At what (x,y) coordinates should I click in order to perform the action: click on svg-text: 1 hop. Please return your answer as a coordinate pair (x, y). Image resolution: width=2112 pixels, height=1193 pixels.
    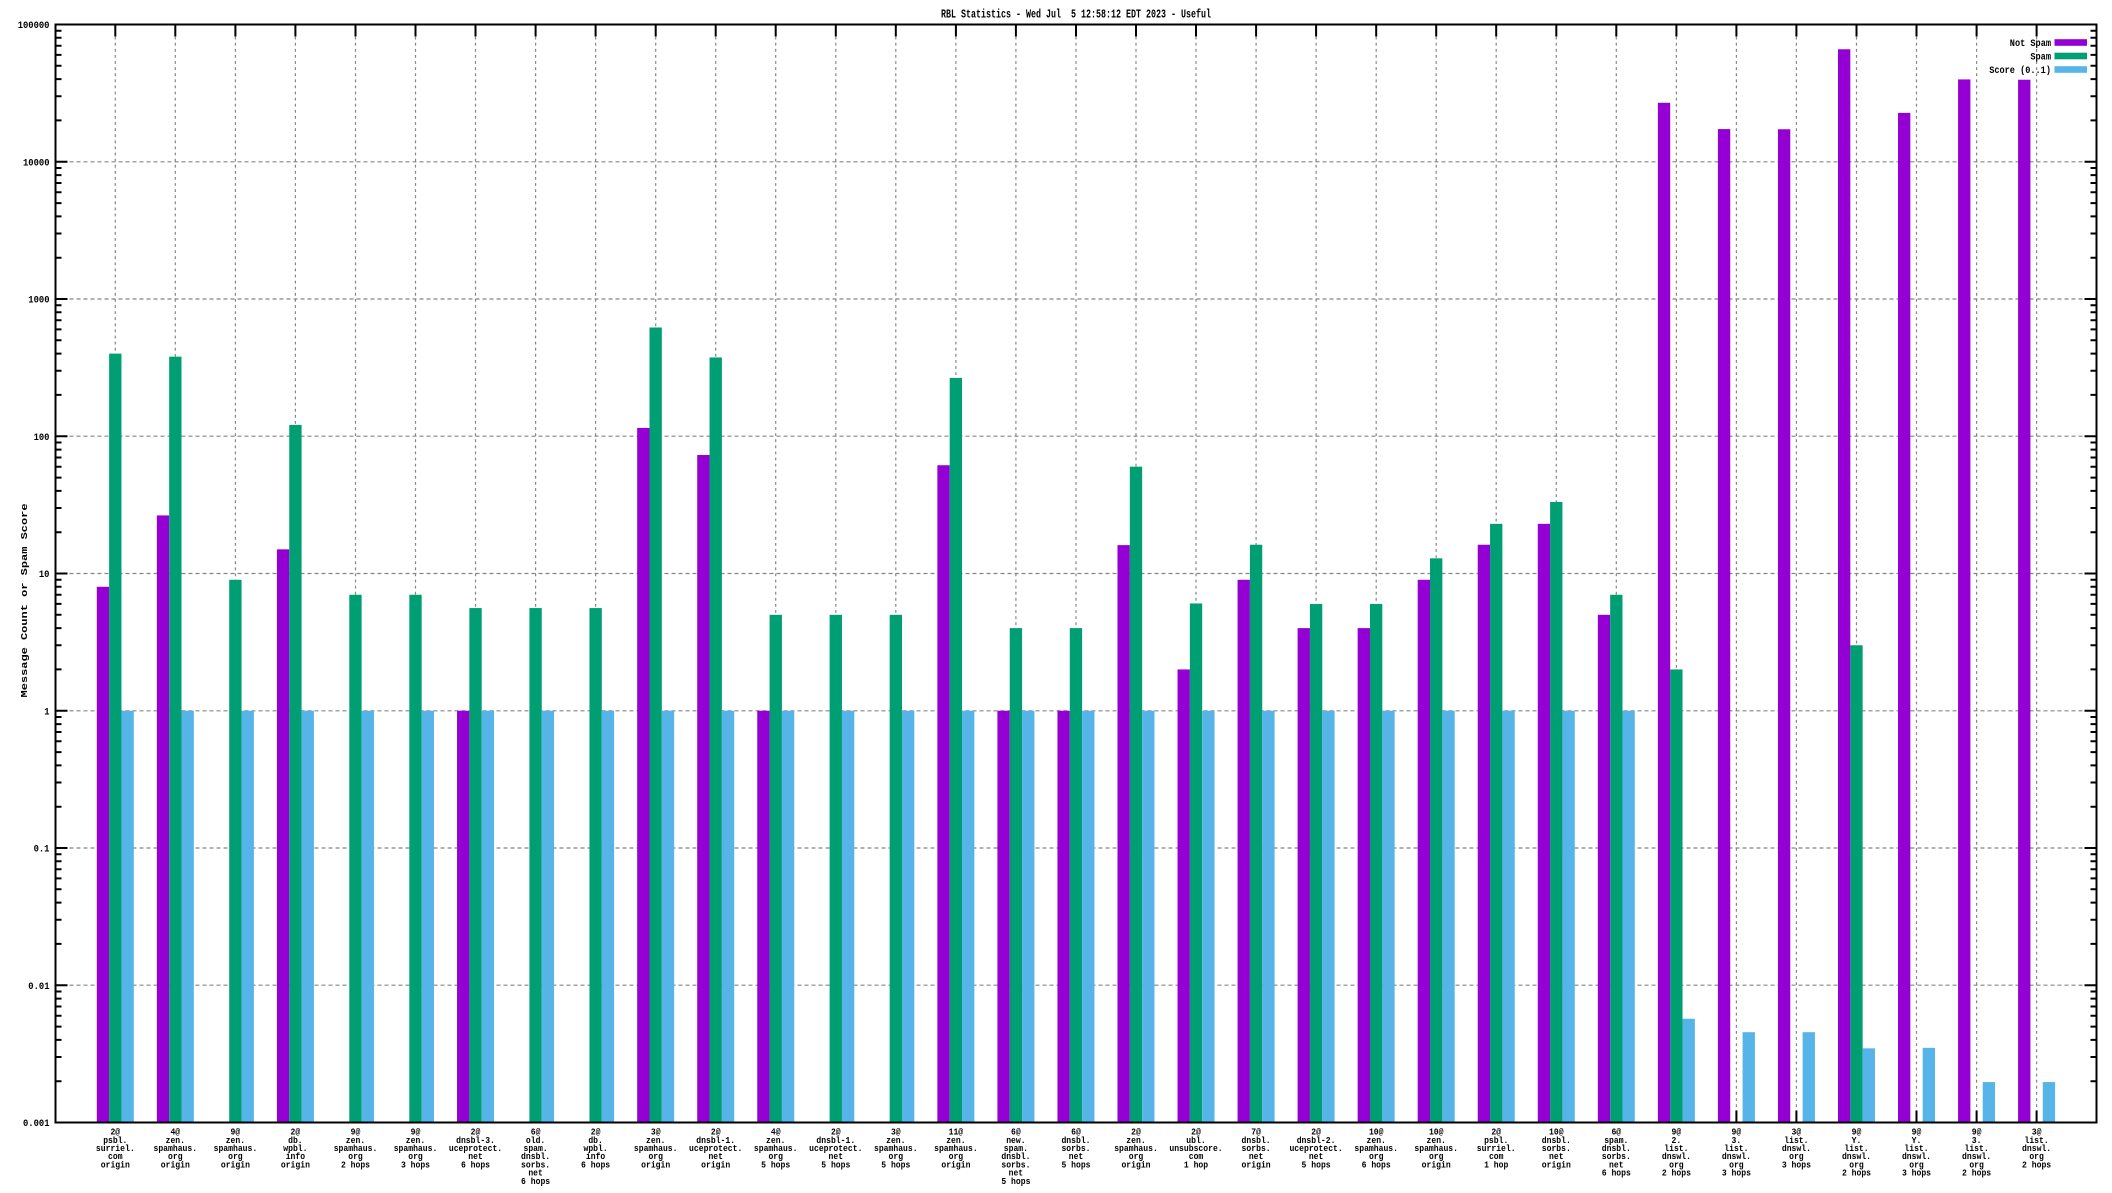
    Looking at the image, I should click on (1196, 1164).